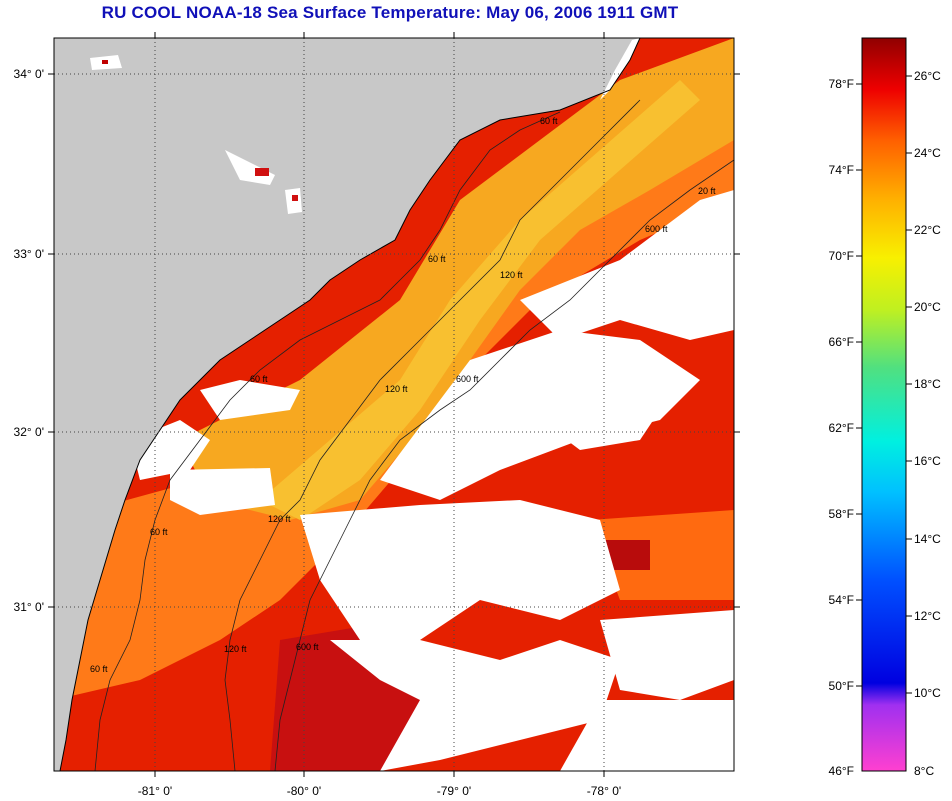 The image size is (952, 801). Describe the element at coordinates (28, 254) in the screenshot. I see `lat-label: 33° 0'` at that location.